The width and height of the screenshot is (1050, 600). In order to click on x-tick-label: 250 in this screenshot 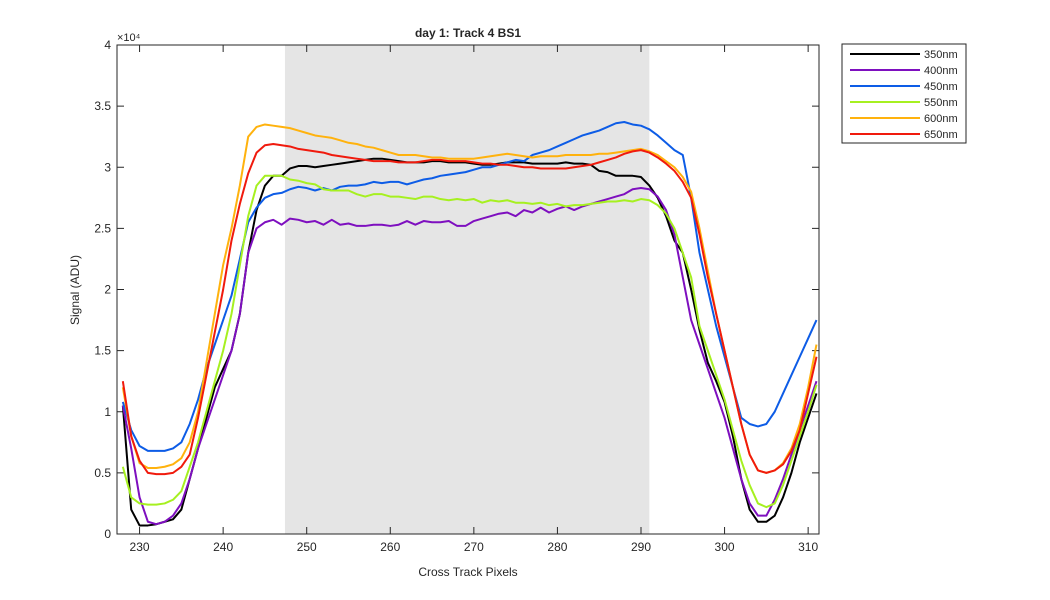, I will do `click(307, 547)`.